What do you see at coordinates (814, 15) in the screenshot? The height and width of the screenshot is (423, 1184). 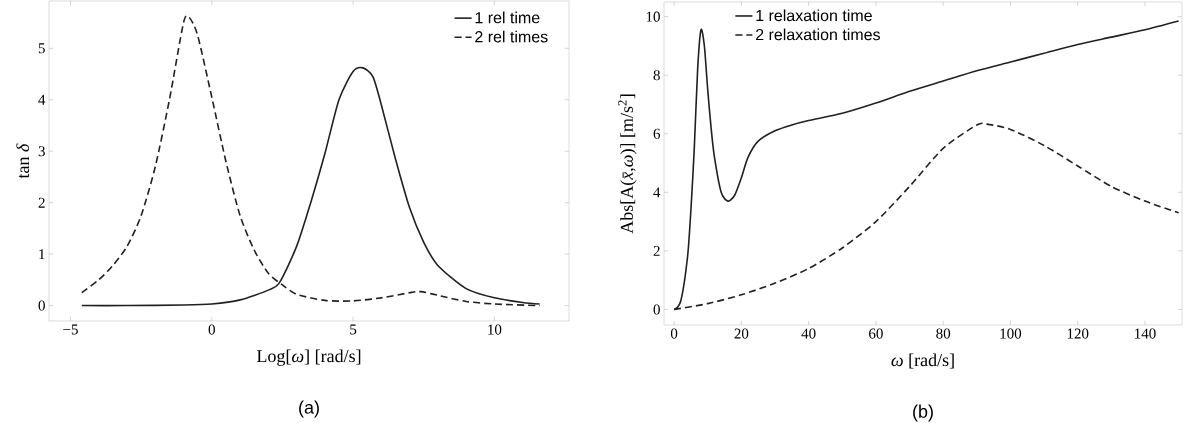 I see `legend-label: 1 relaxation time` at bounding box center [814, 15].